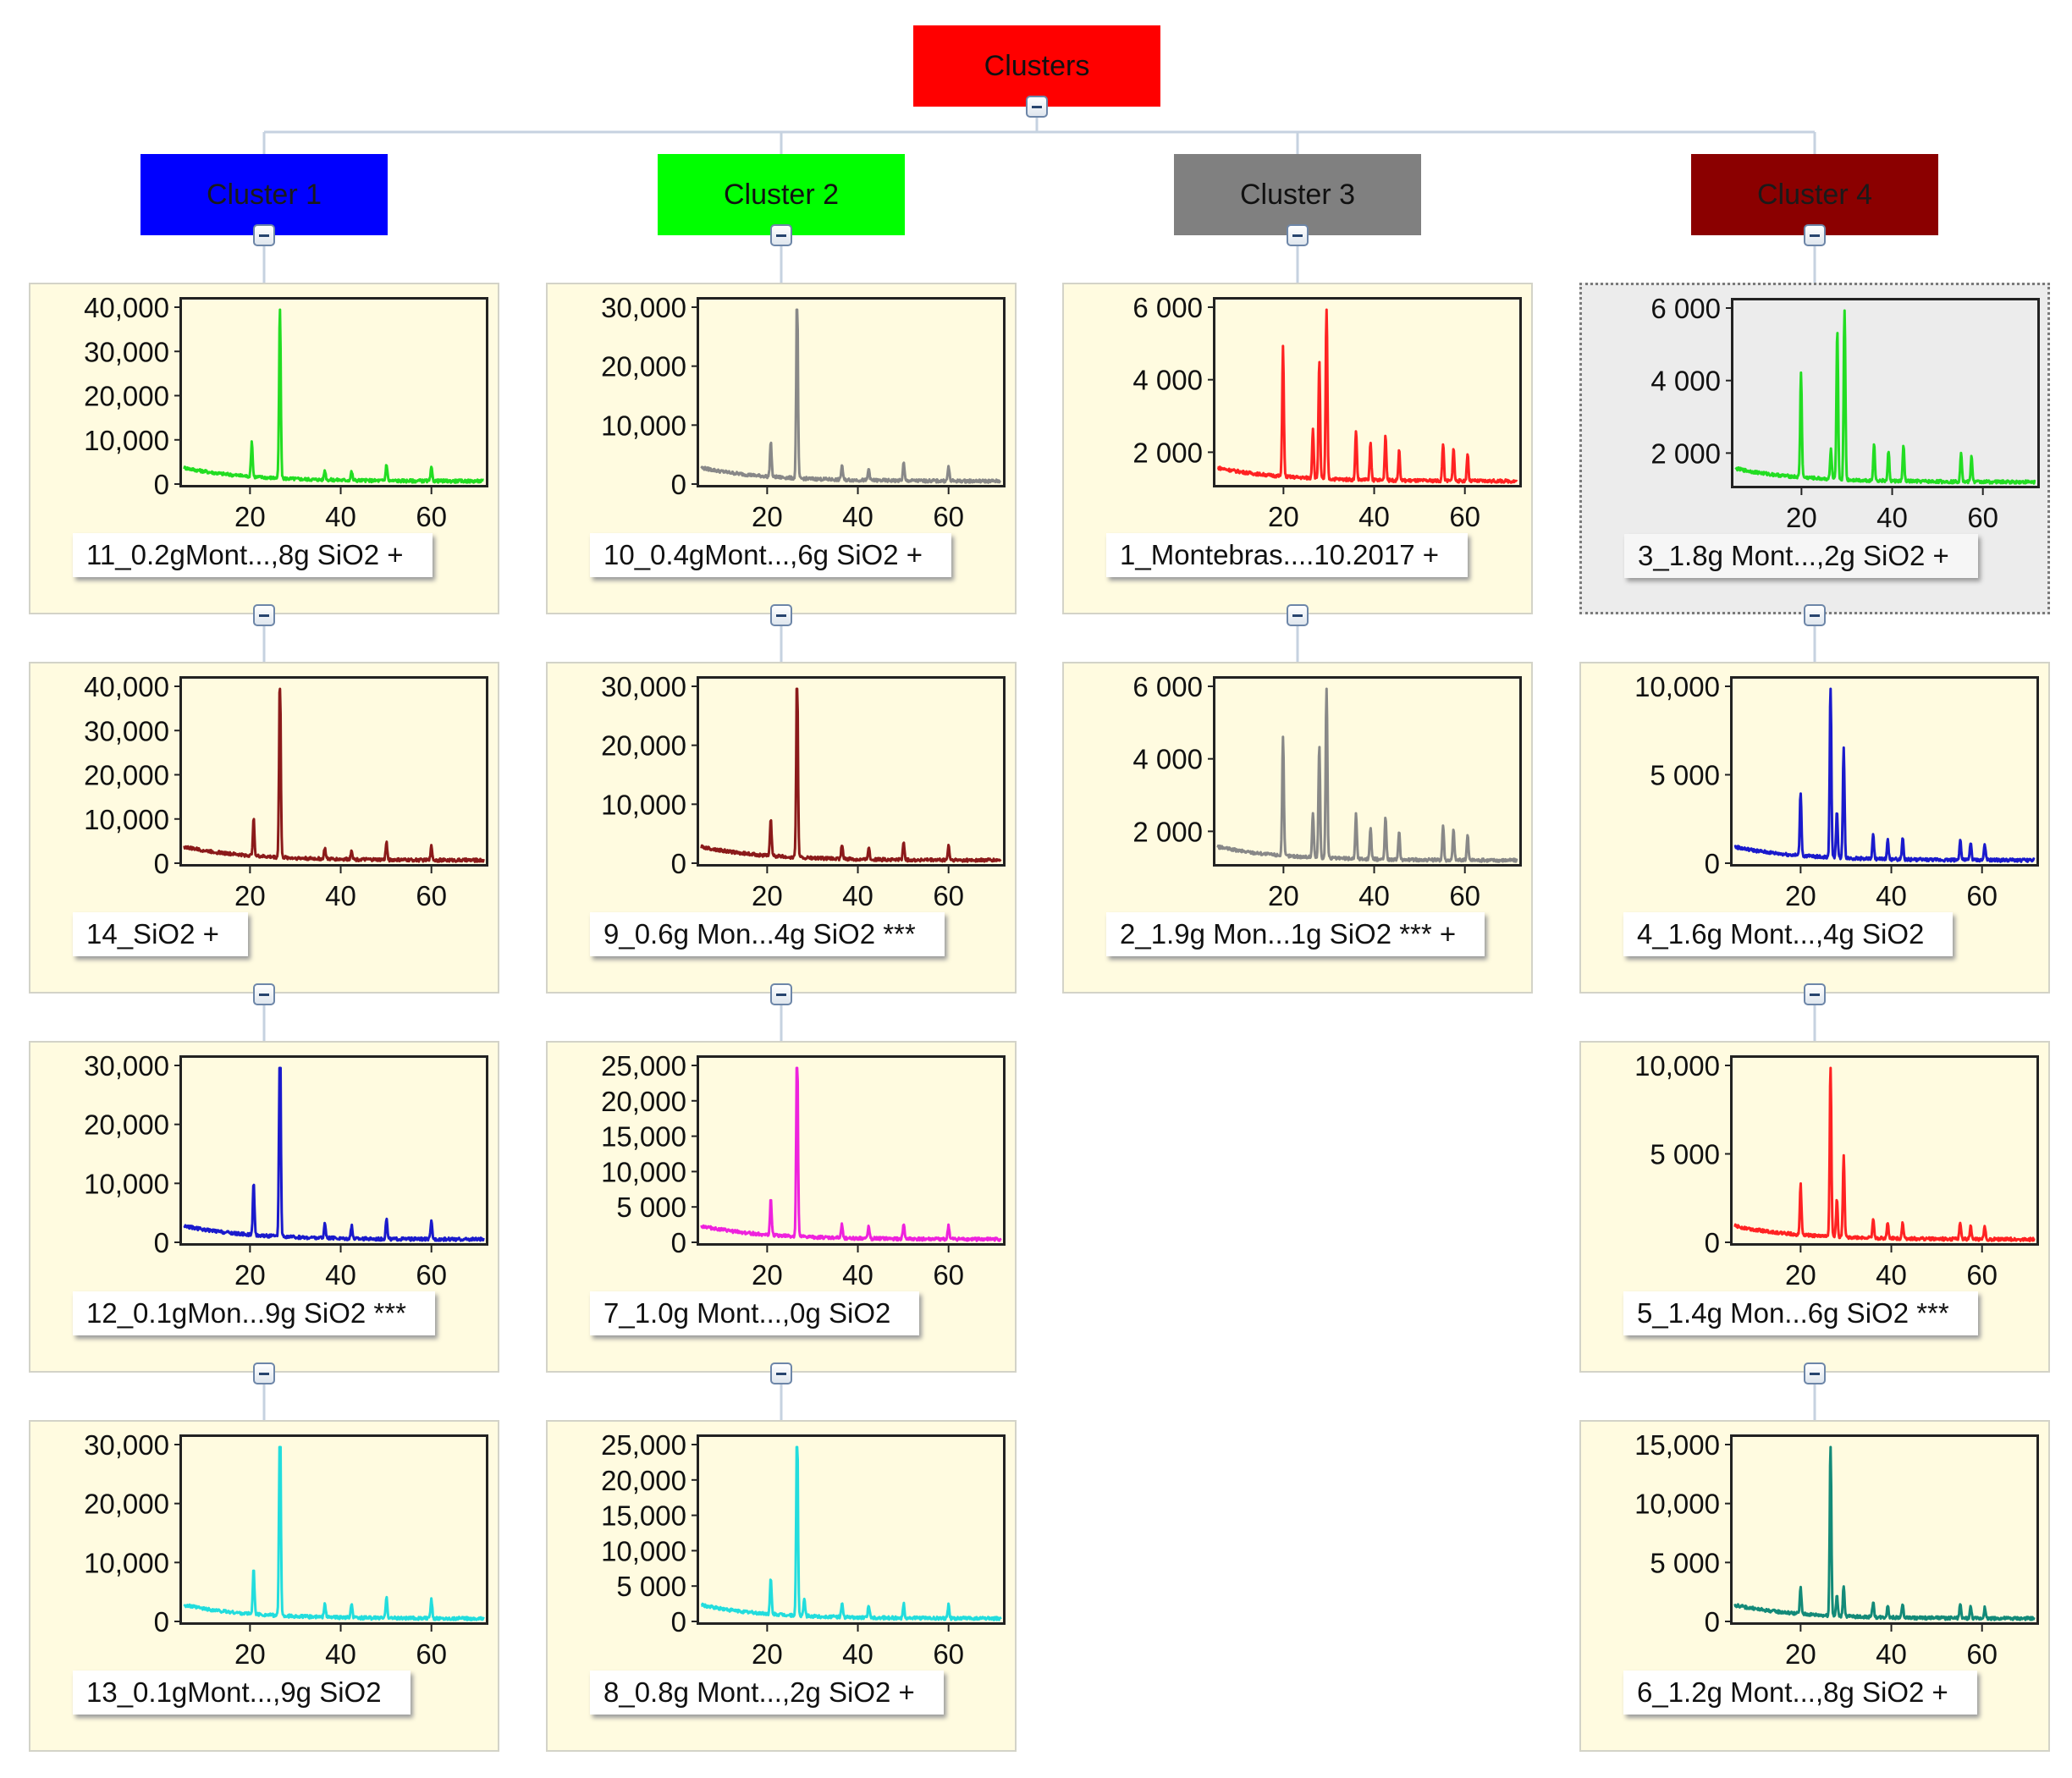 The width and height of the screenshot is (2072, 1778). Describe the element at coordinates (1297, 194) in the screenshot. I see `cluster-node-3: Cluster 3` at that location.